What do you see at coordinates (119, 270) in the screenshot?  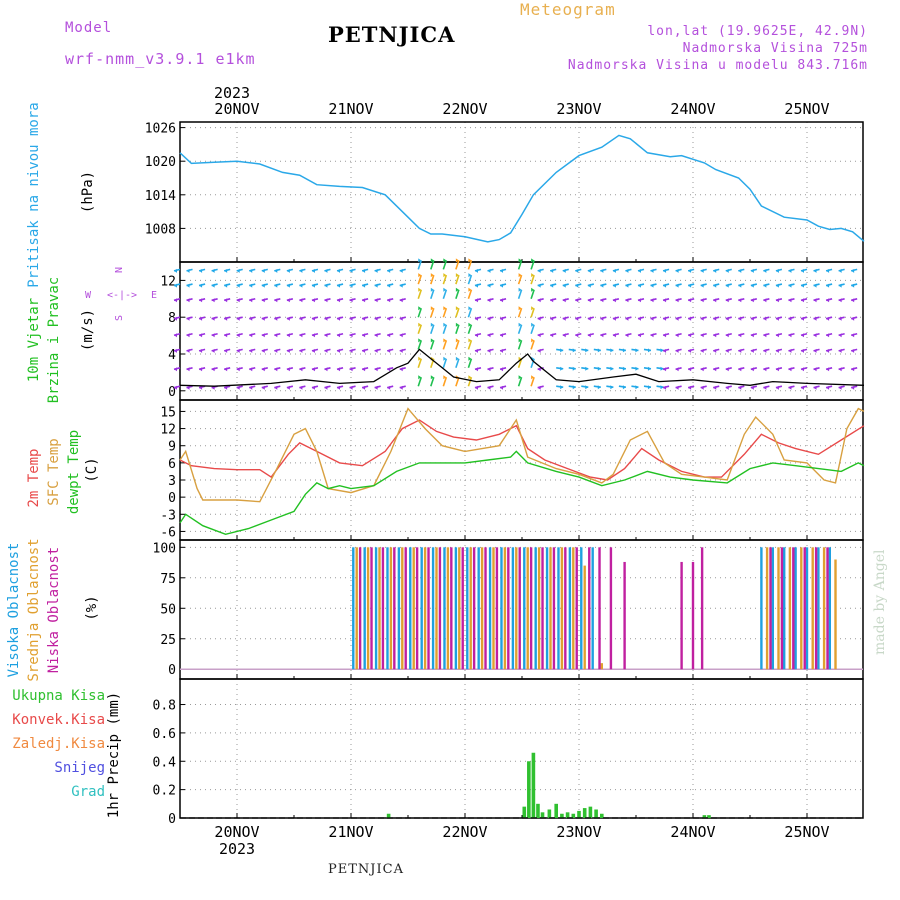 I see `direction-label-n: N` at bounding box center [119, 270].